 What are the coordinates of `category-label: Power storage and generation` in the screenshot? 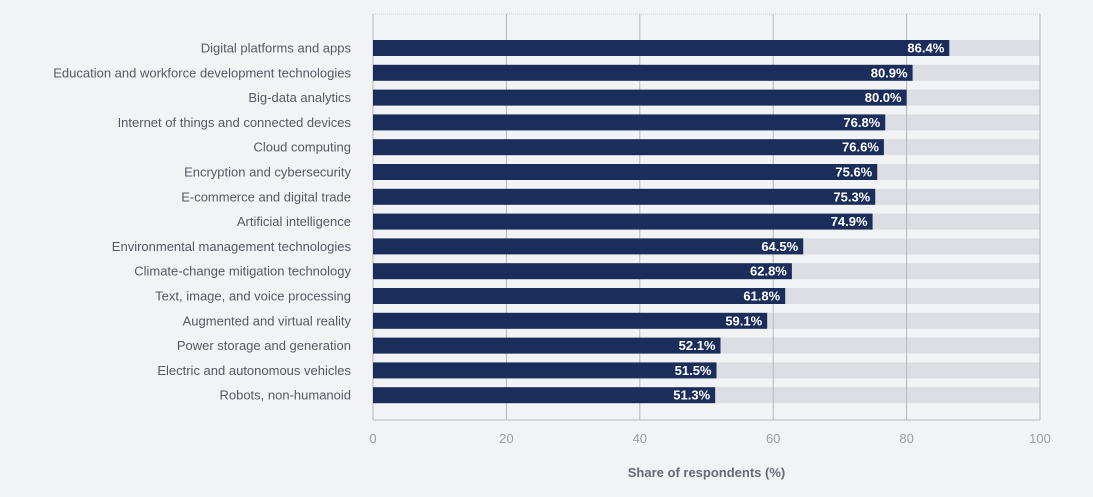 It's located at (264, 345).